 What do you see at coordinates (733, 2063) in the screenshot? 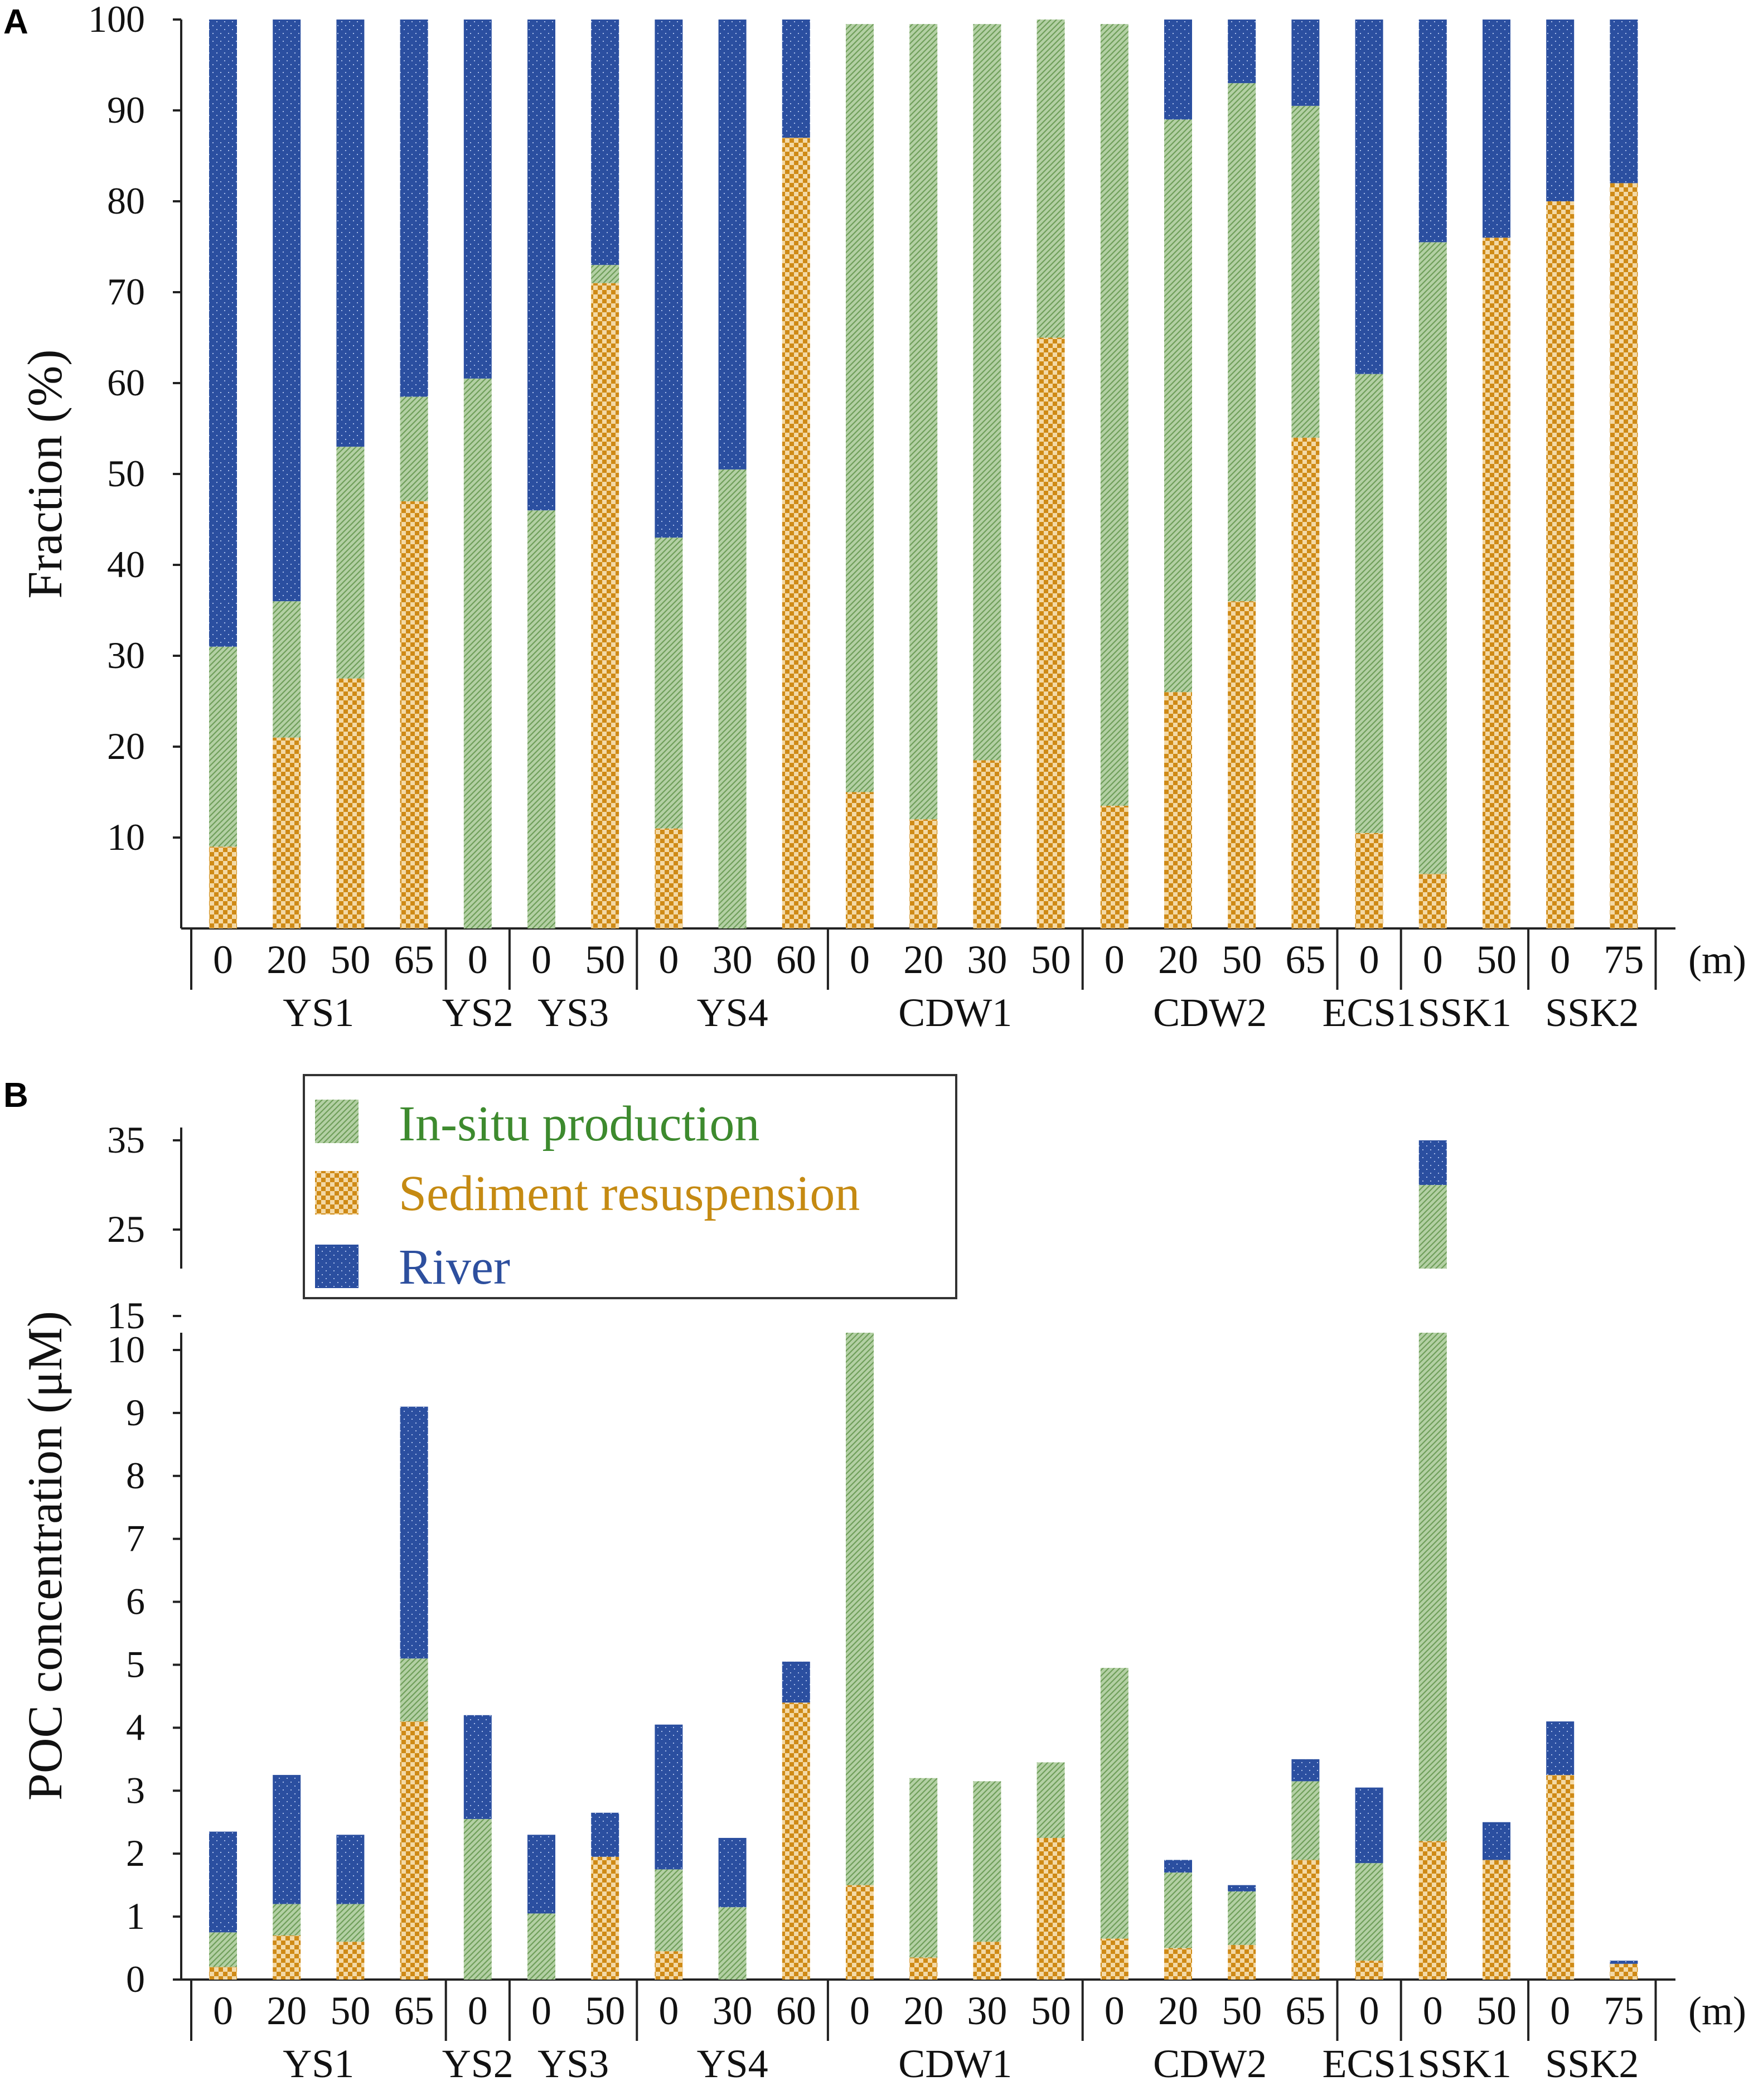
I see `station-label: YS4` at bounding box center [733, 2063].